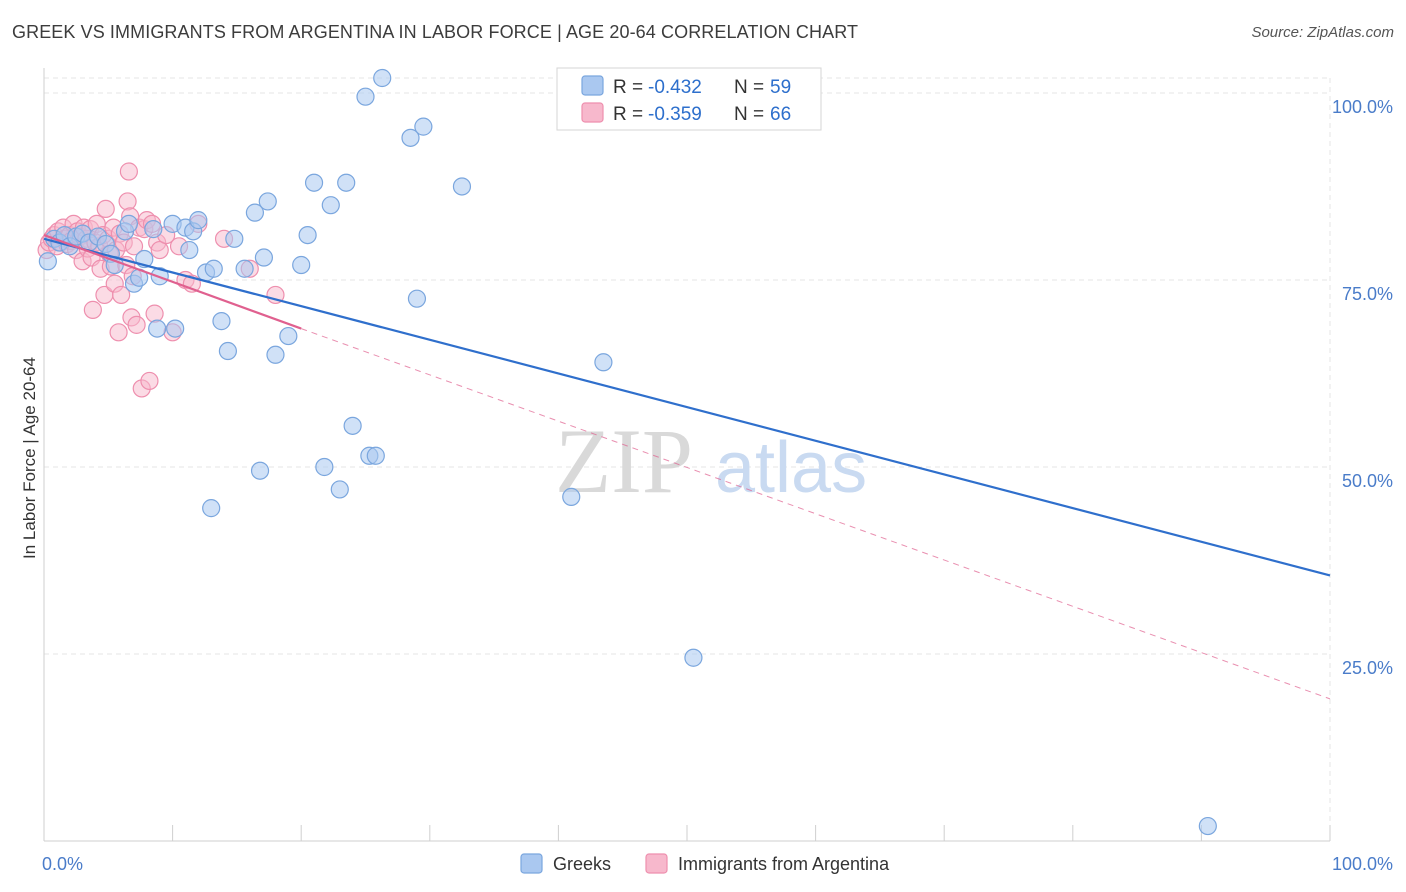 This screenshot has width=1406, height=892. Describe the element at coordinates (675, 114) in the screenshot. I see `legend-r-value: -0.359` at that location.